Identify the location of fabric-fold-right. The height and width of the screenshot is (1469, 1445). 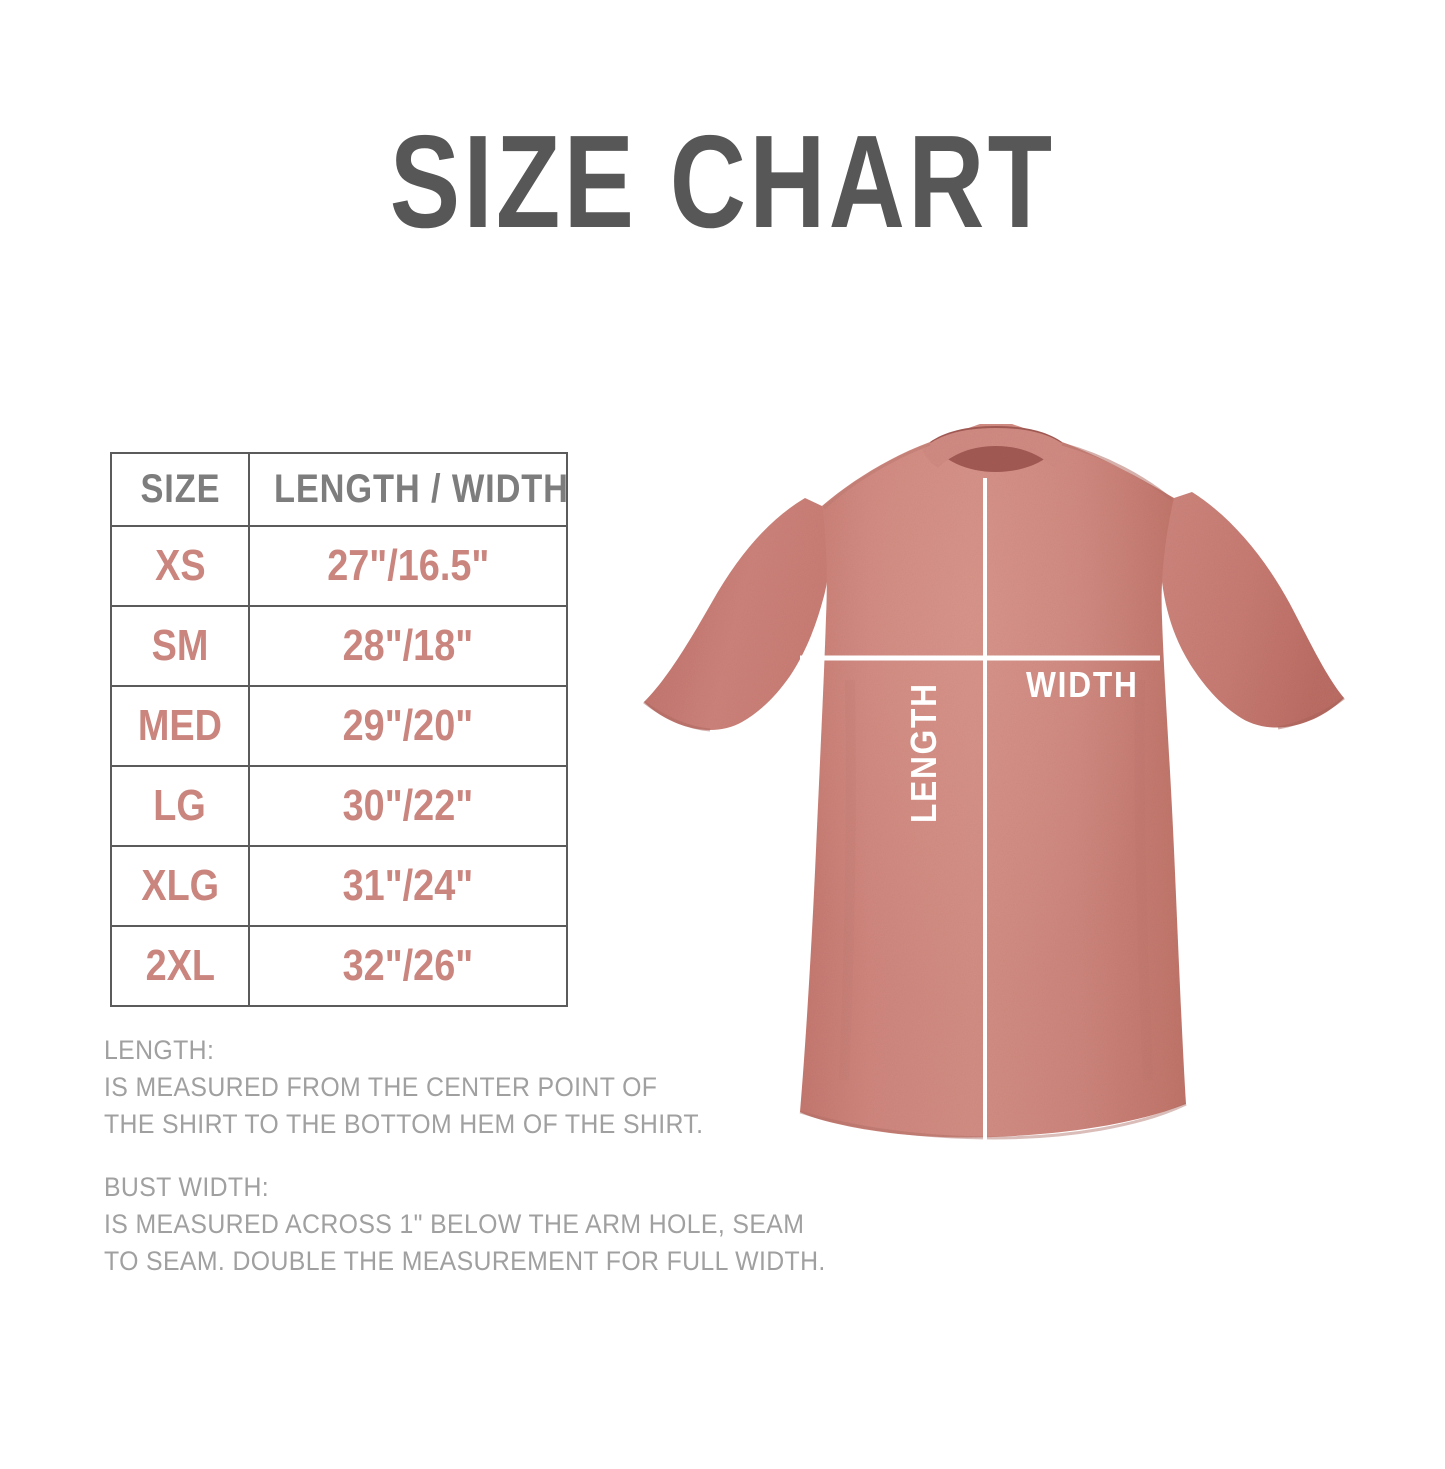
(1143, 880).